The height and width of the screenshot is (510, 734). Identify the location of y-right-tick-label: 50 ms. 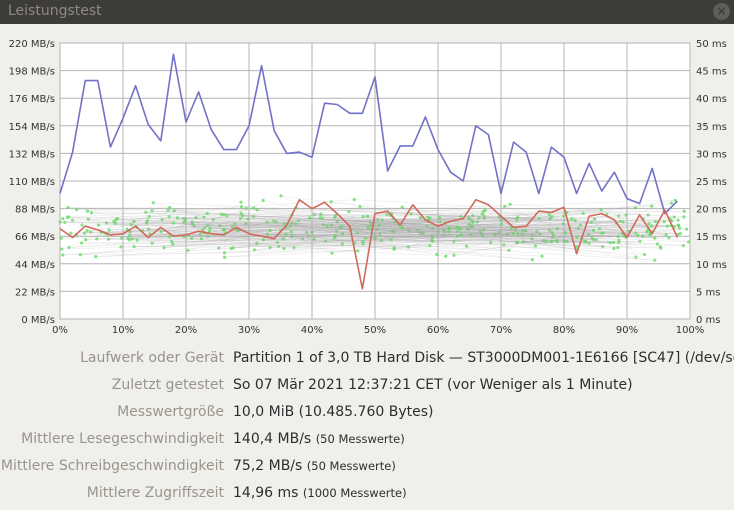
(711, 44).